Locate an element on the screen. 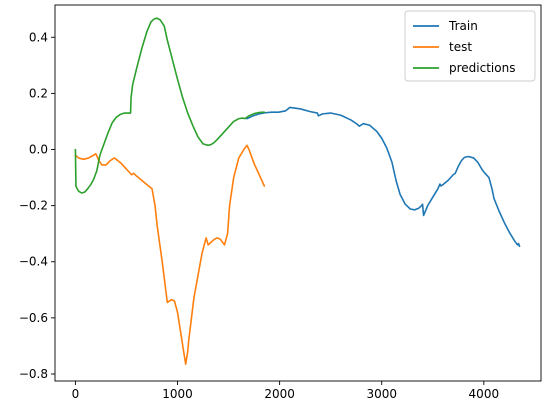  legend-label-predictions: predictions is located at coordinates (482, 68).